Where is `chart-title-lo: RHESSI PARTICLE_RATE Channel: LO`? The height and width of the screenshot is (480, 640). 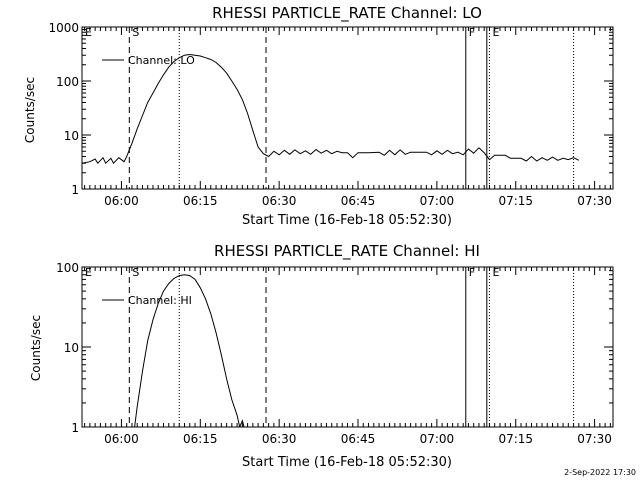
chart-title-lo: RHESSI PARTICLE_RATE Channel: LO is located at coordinates (347, 13).